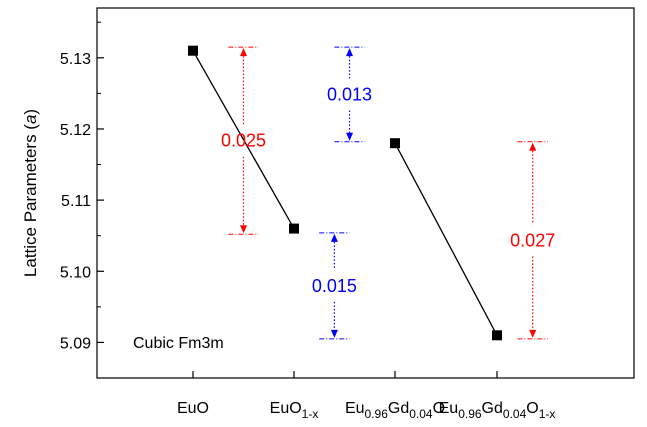 The width and height of the screenshot is (647, 427). What do you see at coordinates (75, 343) in the screenshot?
I see `y-tick-label: 5.09` at bounding box center [75, 343].